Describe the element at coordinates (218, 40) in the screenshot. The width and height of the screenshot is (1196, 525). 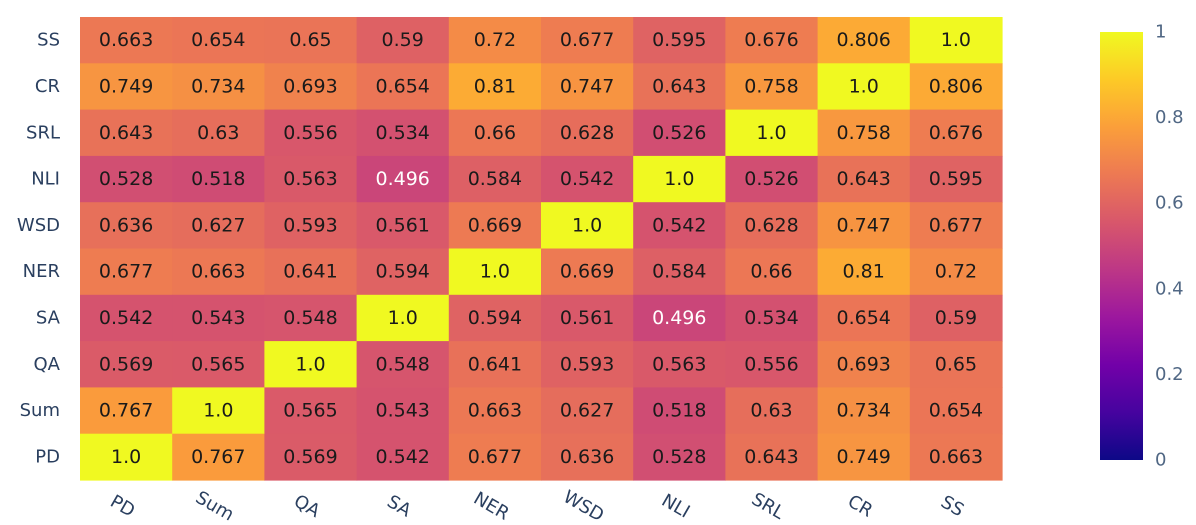
I see `cell-value-label: 0.654` at that location.